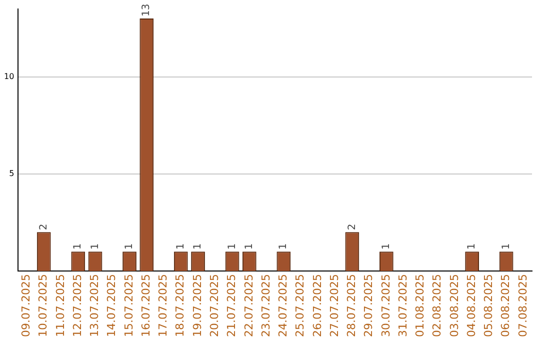 This screenshot has height=340, width=540. What do you see at coordinates (163, 306) in the screenshot?
I see `x-tick-label: 17.07.2025` at bounding box center [163, 306].